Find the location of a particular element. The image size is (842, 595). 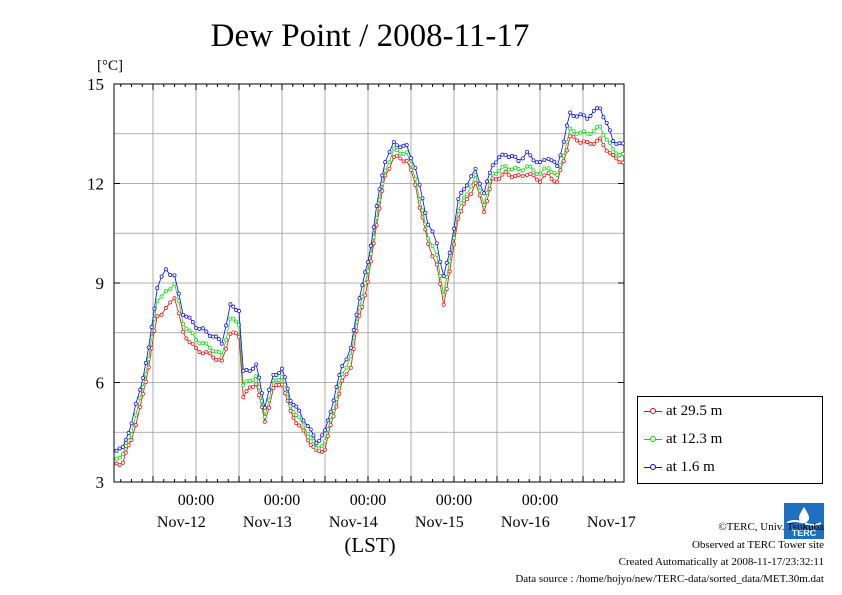

y-tick-label: 6 is located at coordinates (100, 383).